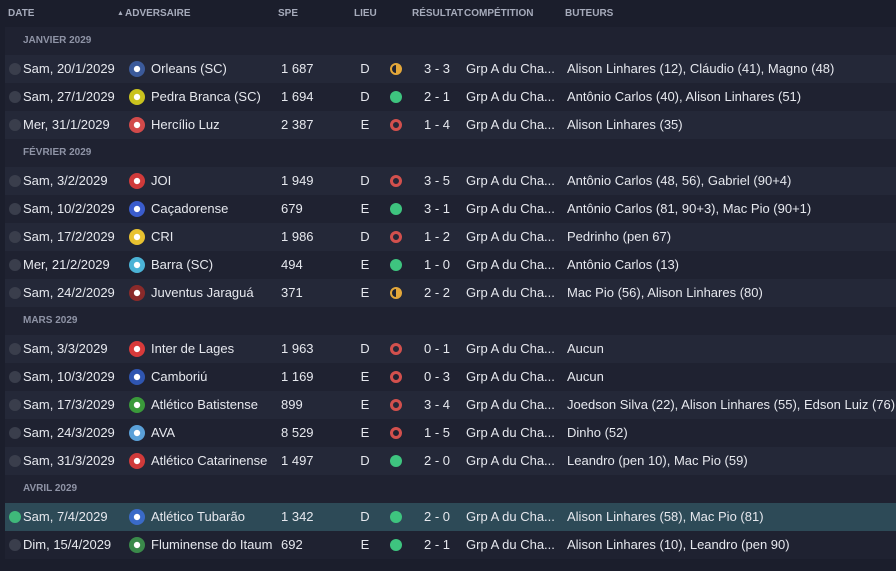 The height and width of the screenshot is (571, 896). Describe the element at coordinates (665, 292) in the screenshot. I see `scorers: Mac Pio (56), Alison Linhares (80)` at that location.